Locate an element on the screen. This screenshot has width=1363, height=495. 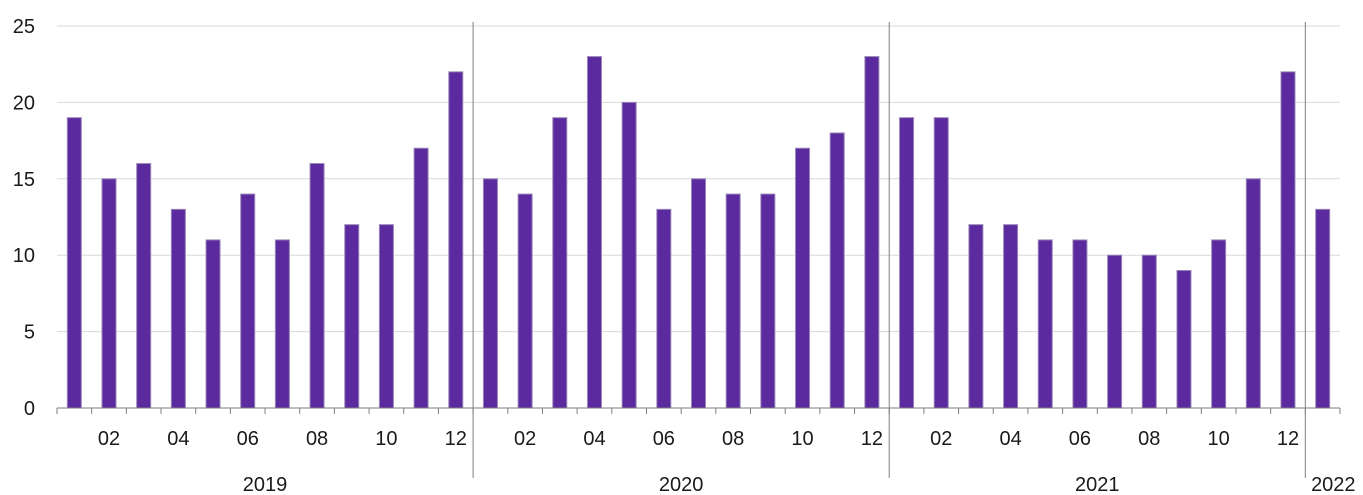
x-axis-year-labels: 2019 2020 2021 2022 is located at coordinates (799, 484).